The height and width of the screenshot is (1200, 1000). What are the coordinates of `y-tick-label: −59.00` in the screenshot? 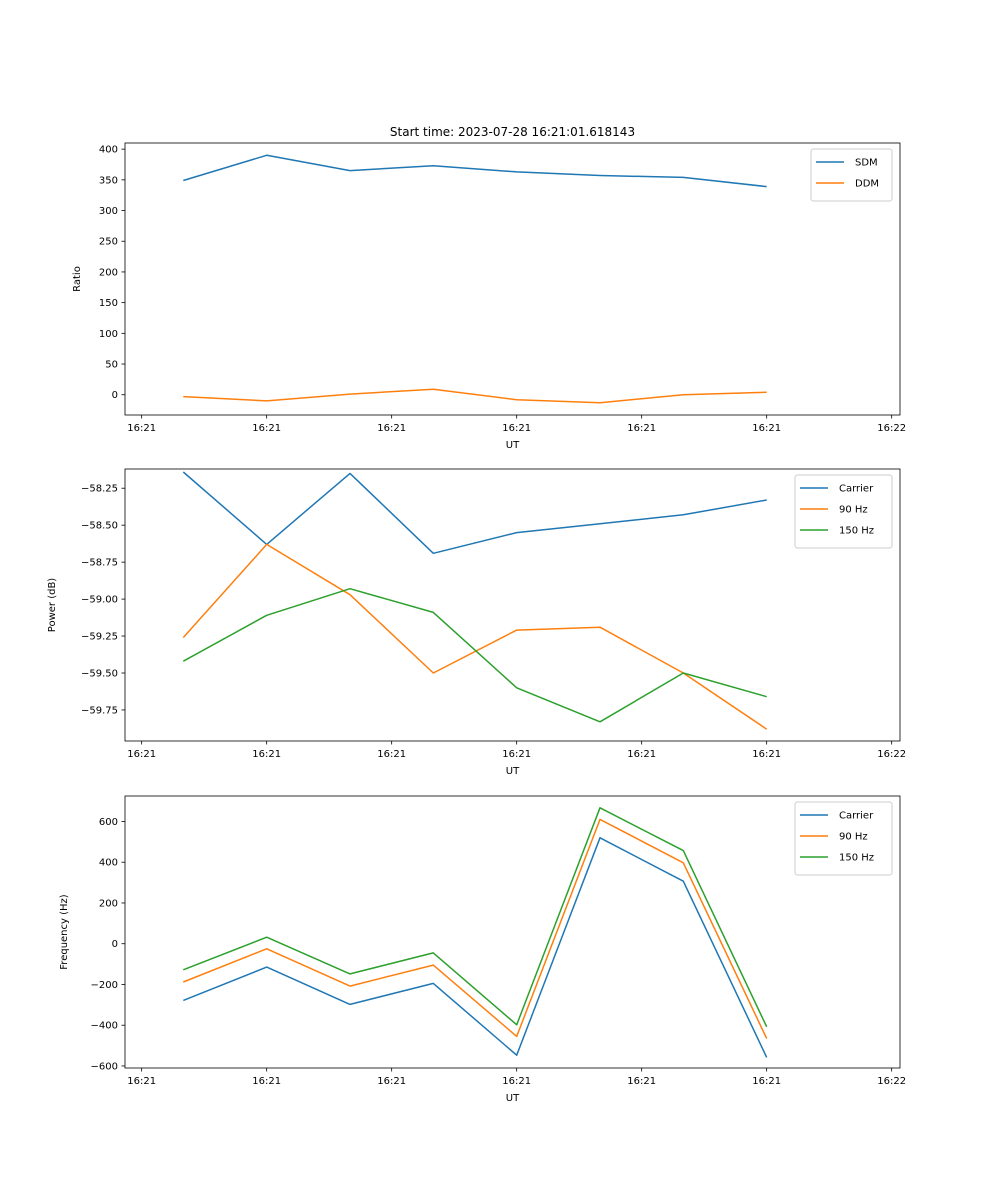 It's located at (99, 600).